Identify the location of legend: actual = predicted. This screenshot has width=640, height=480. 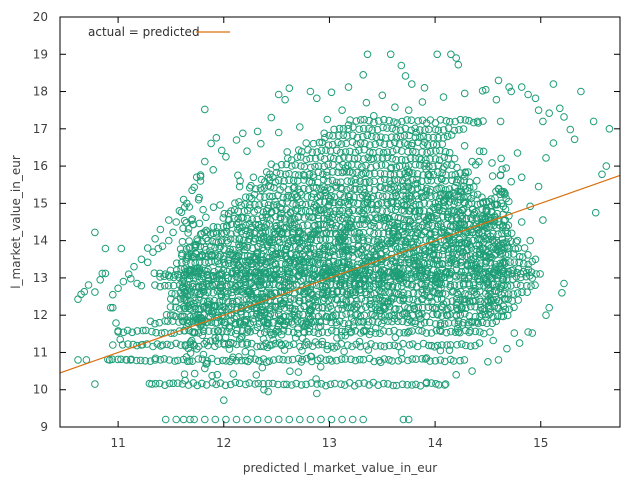
(159, 32).